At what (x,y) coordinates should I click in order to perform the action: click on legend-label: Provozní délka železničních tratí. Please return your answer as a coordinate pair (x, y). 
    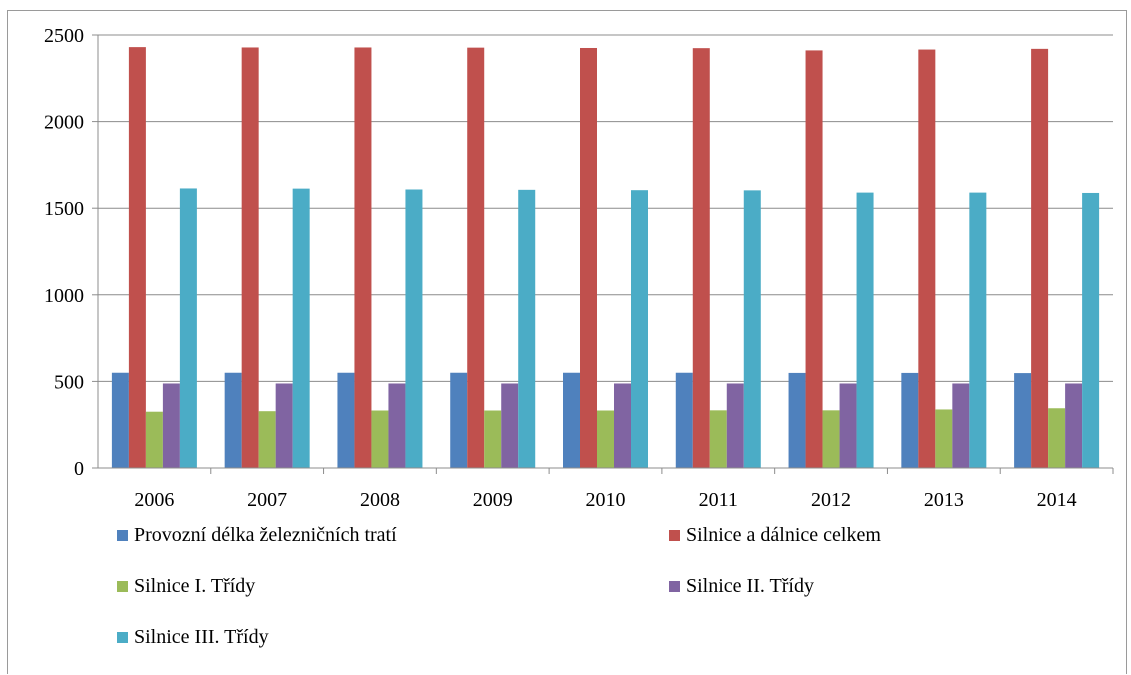
    Looking at the image, I should click on (265, 535).